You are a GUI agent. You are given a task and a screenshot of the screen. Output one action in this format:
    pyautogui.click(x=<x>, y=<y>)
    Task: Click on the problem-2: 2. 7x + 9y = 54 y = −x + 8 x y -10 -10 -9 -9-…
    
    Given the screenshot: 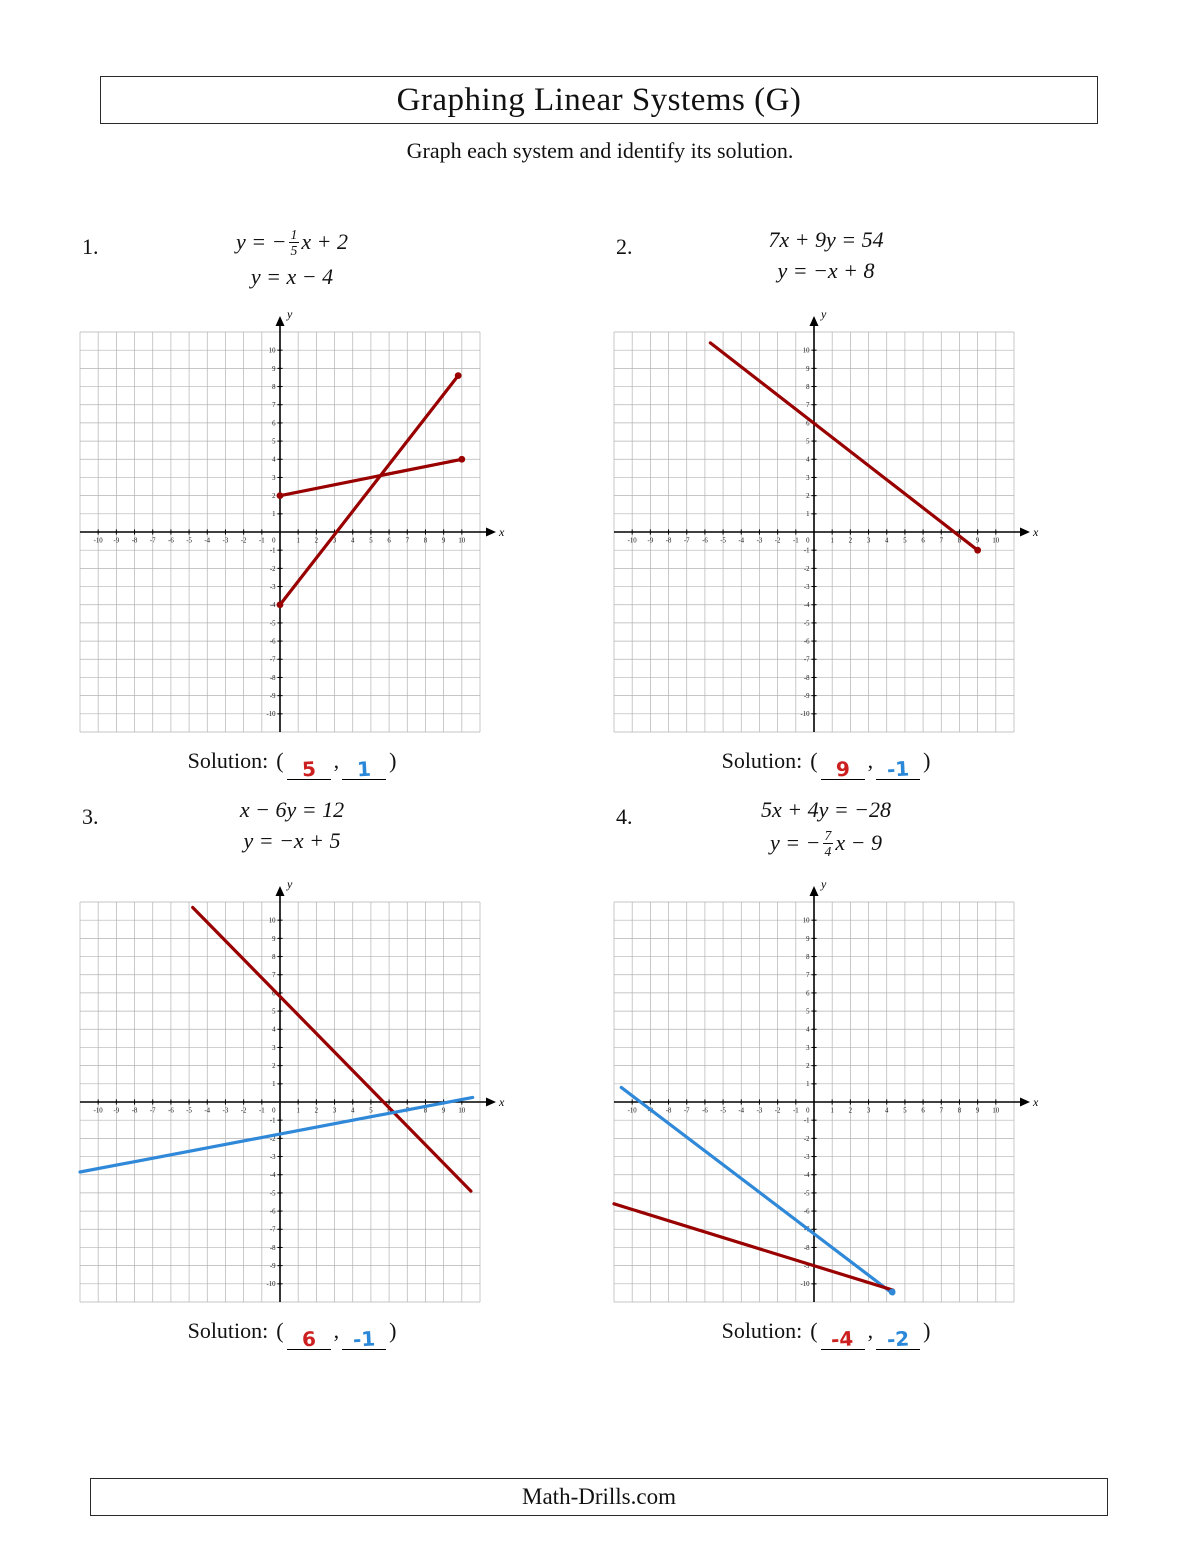 What is the action you would take?
    pyautogui.click(x=826, y=500)
    